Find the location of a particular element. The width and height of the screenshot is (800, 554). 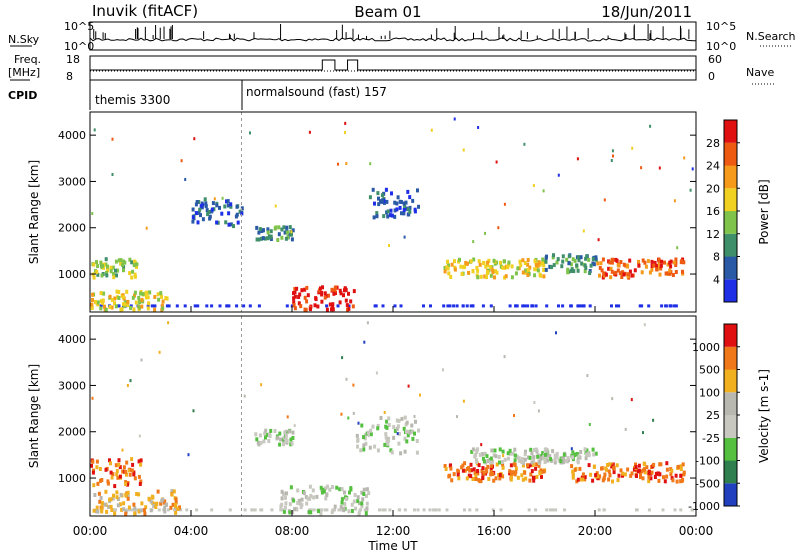

power-colorbar-label: Power [dB] is located at coordinates (764, 211).